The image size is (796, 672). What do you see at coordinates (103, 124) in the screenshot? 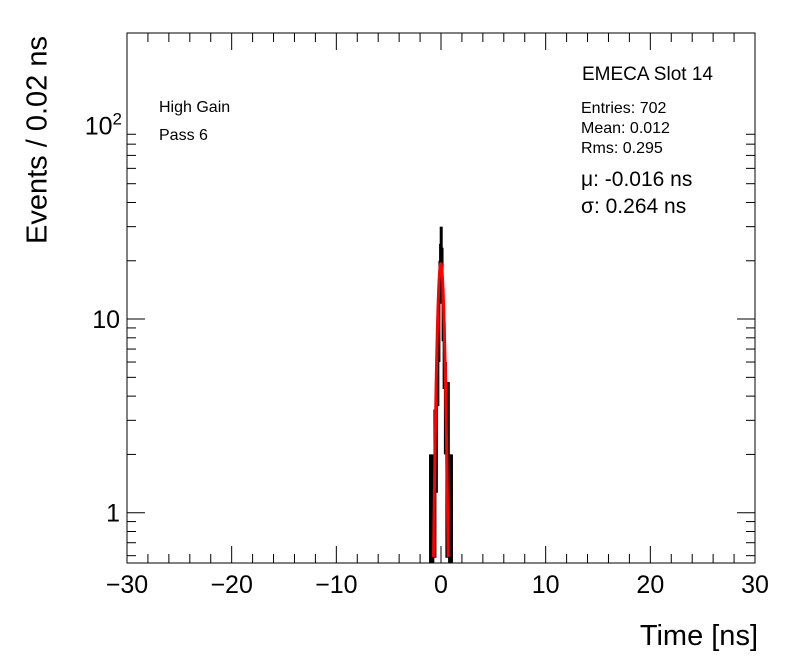
I see `y-tick-label: 102` at bounding box center [103, 124].